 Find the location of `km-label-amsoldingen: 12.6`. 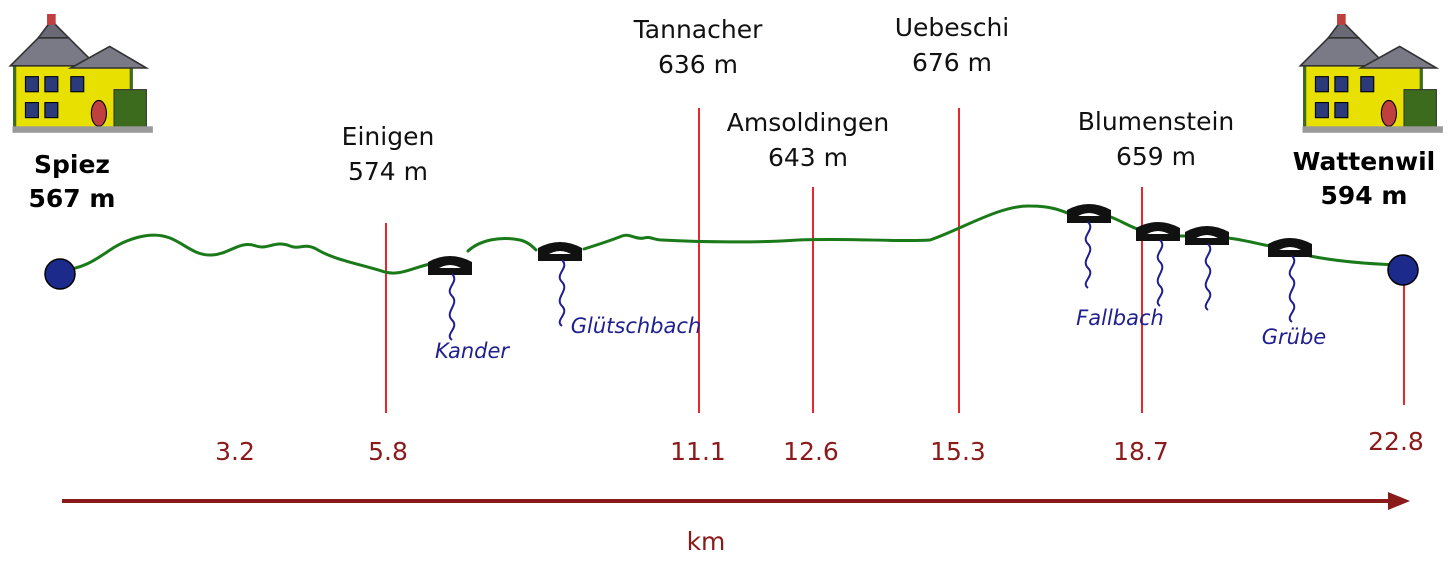

km-label-amsoldingen: 12.6 is located at coordinates (811, 451).